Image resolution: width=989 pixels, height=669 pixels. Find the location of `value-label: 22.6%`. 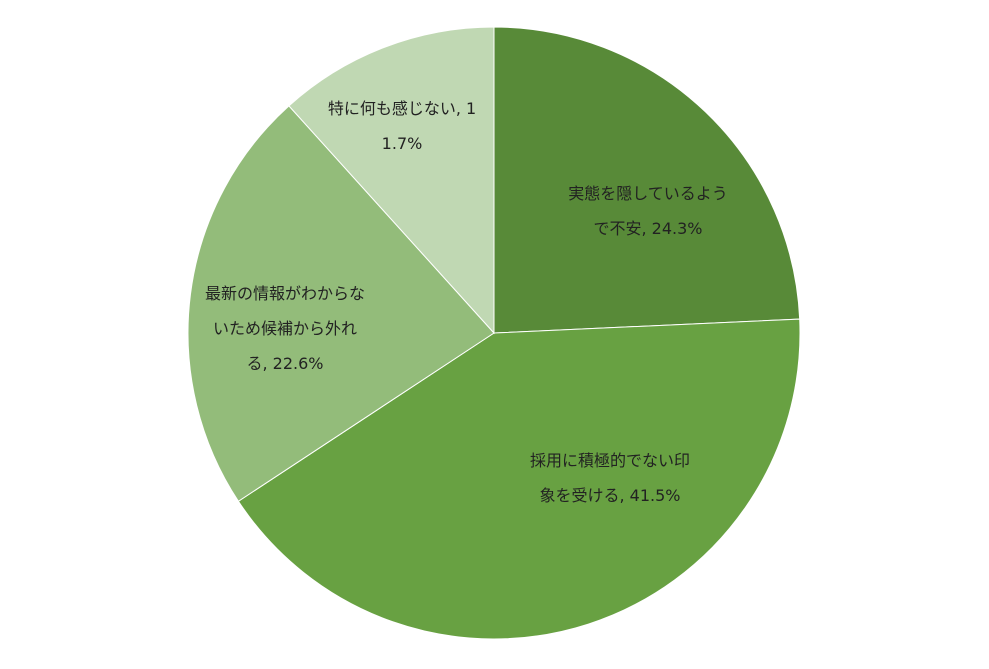

value-label: 22.6% is located at coordinates (298, 363).